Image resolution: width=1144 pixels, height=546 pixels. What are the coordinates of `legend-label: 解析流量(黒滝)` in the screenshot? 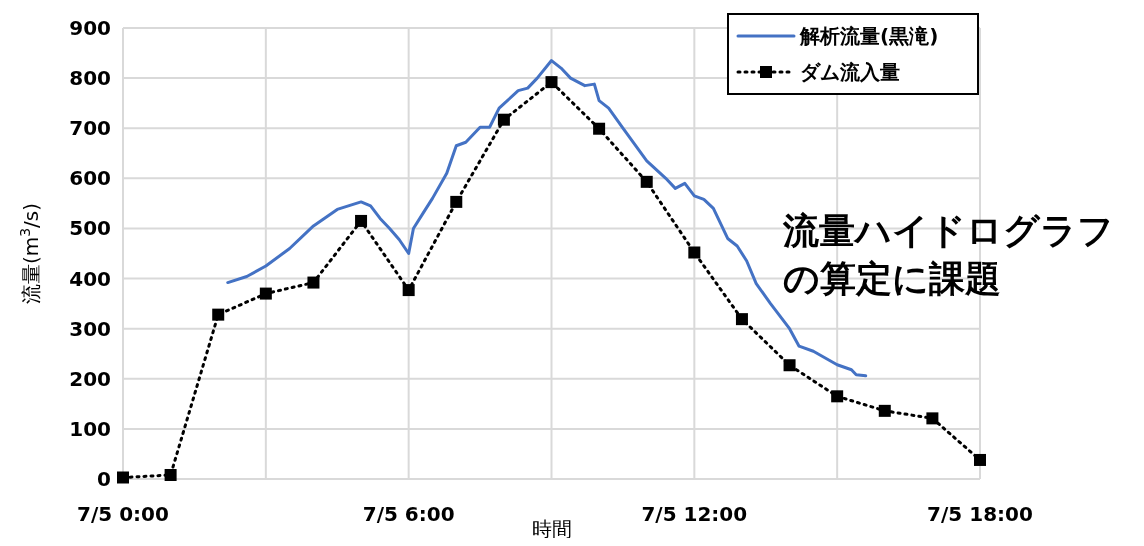 It's located at (869, 36).